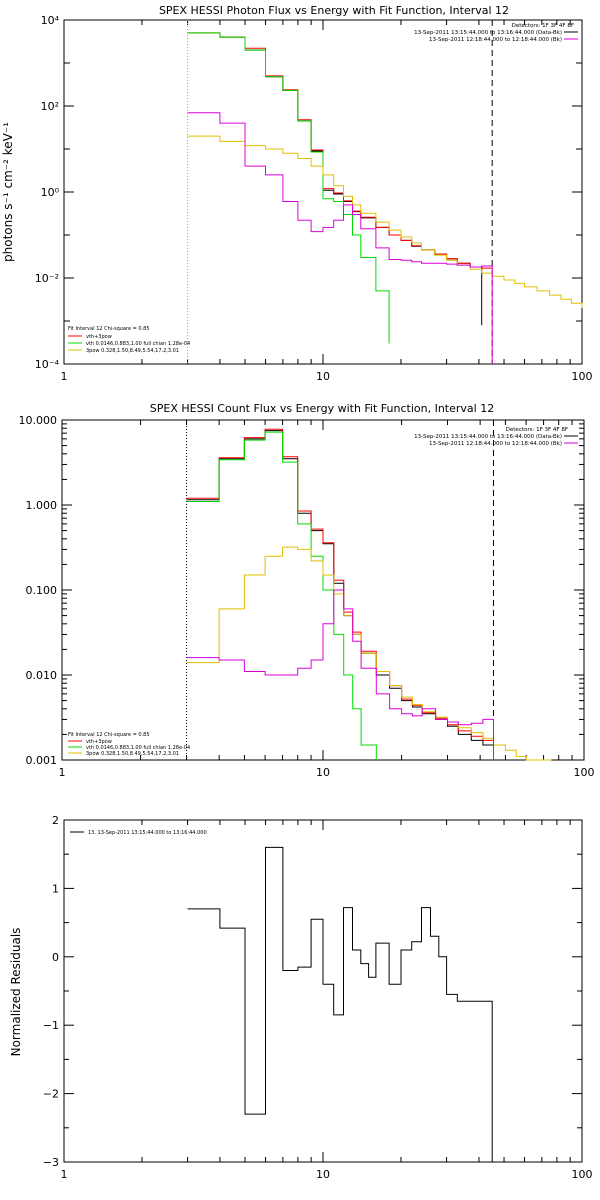  What do you see at coordinates (51, 1162) in the screenshot?
I see `residuals-y-tick: −3` at bounding box center [51, 1162].